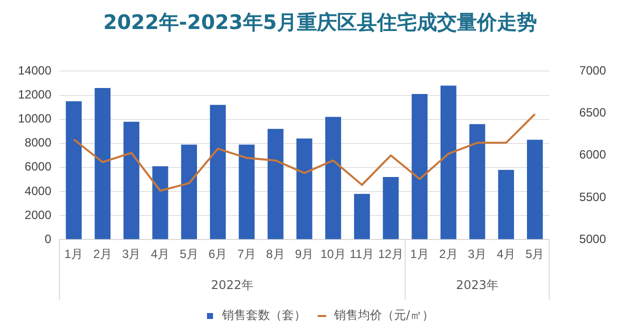  I want to click on text: 2023年, so click(477, 285).